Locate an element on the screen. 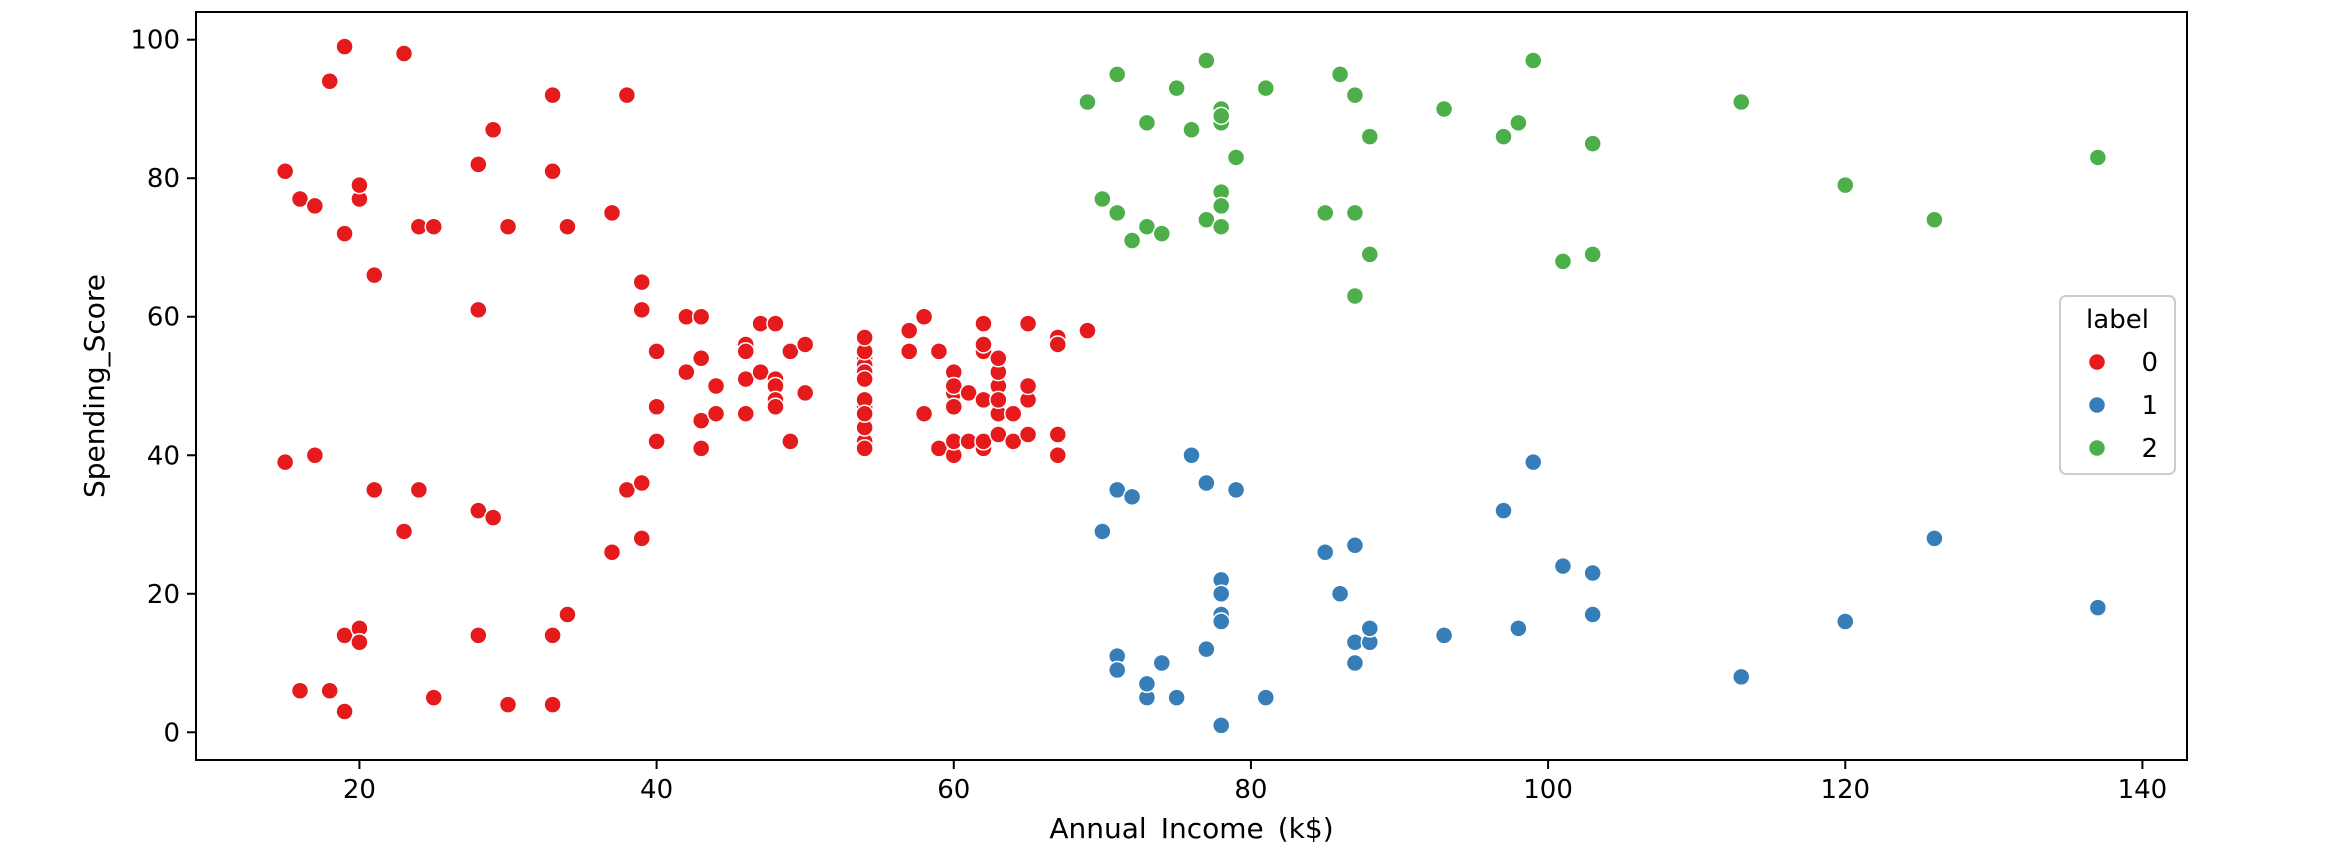  x-tick-label: 100 is located at coordinates (1548, 790).